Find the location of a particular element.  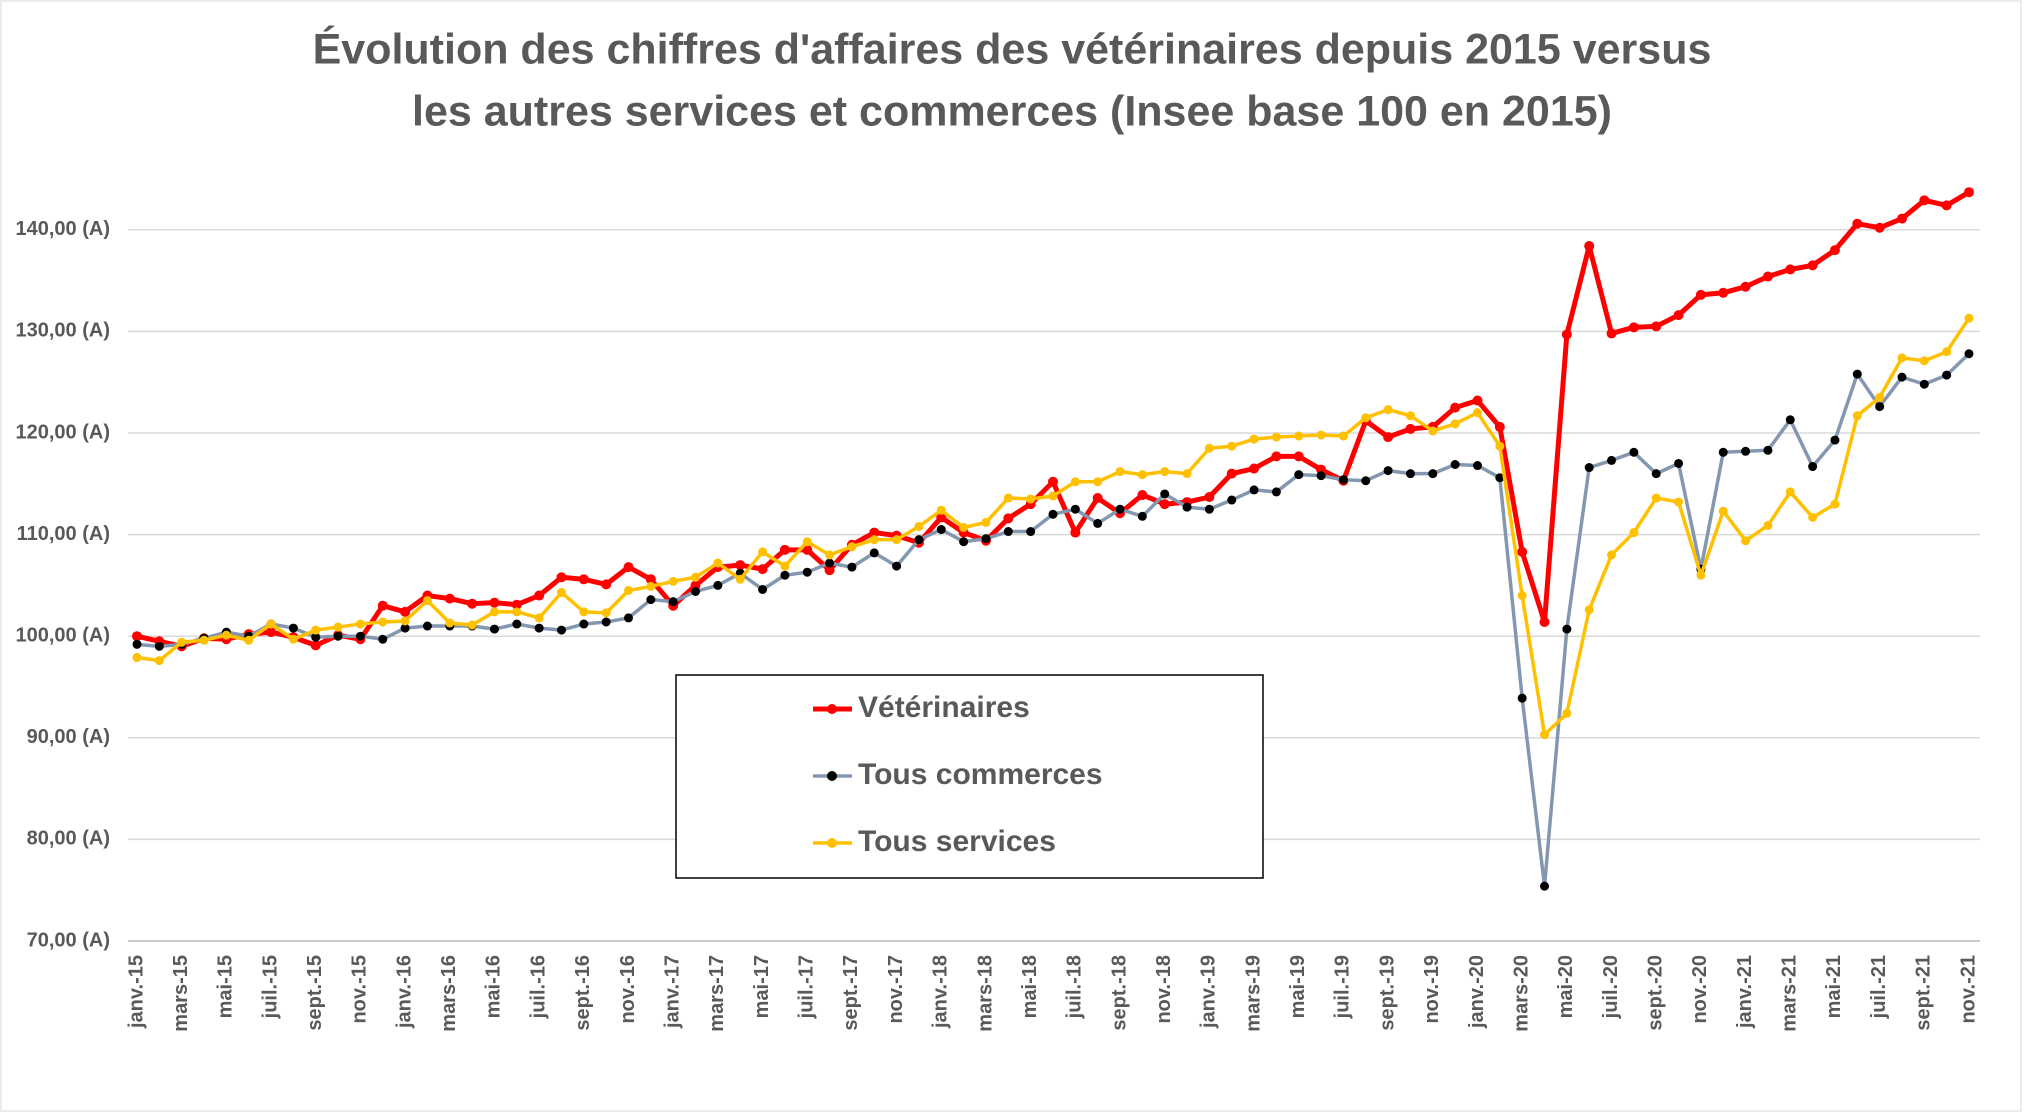

x-tick-label: mars-18 is located at coordinates (985, 993).